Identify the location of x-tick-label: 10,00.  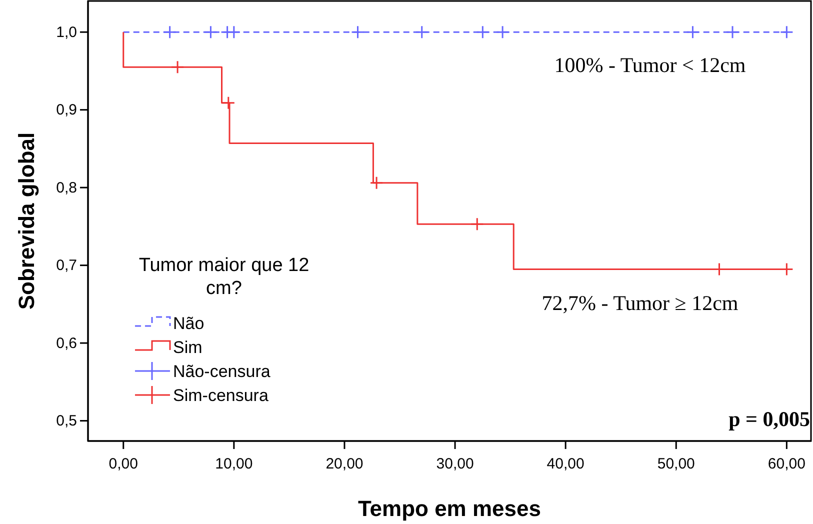
(234, 464).